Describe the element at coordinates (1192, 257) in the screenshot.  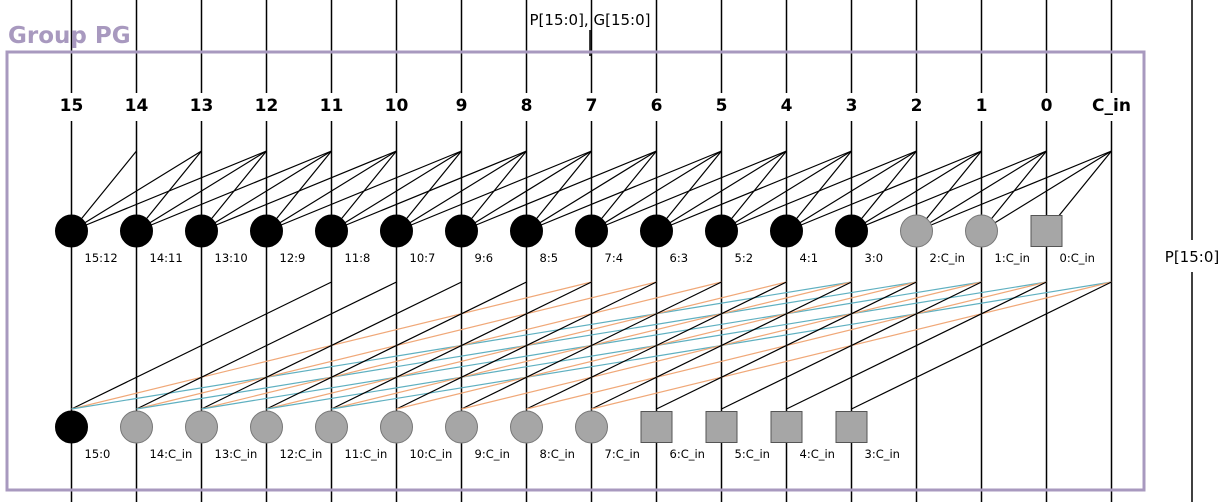
I see `side-bus-label: P[15:0]` at that location.